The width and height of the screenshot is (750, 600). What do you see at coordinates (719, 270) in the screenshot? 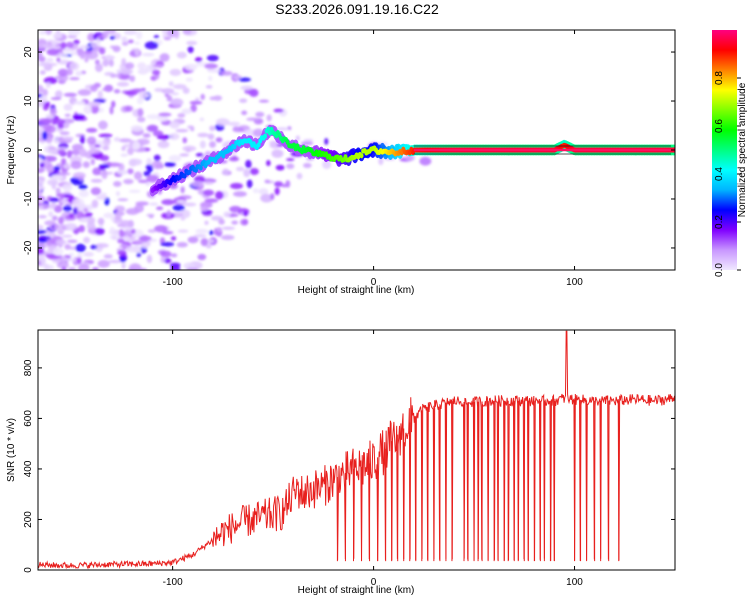
I see `colorbar-tick-label: 0.0` at bounding box center [719, 270].